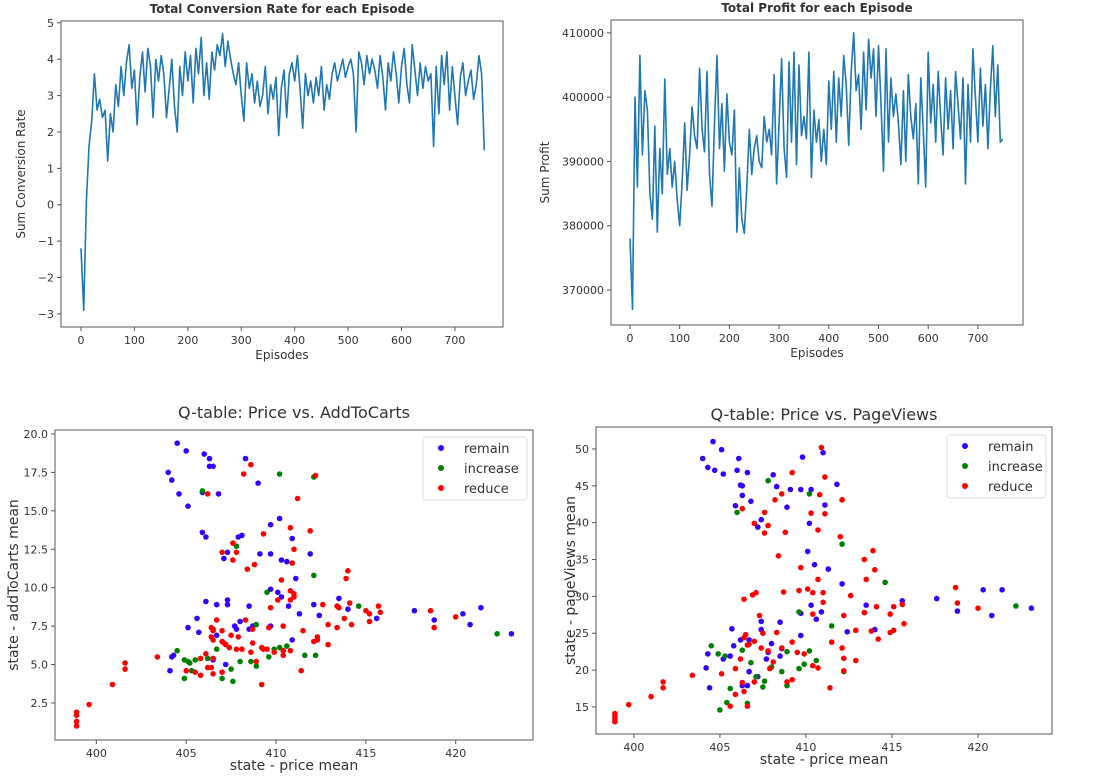 The height and width of the screenshot is (777, 1107). What do you see at coordinates (241, 340) in the screenshot?
I see `x-tick-label: 300` at bounding box center [241, 340].